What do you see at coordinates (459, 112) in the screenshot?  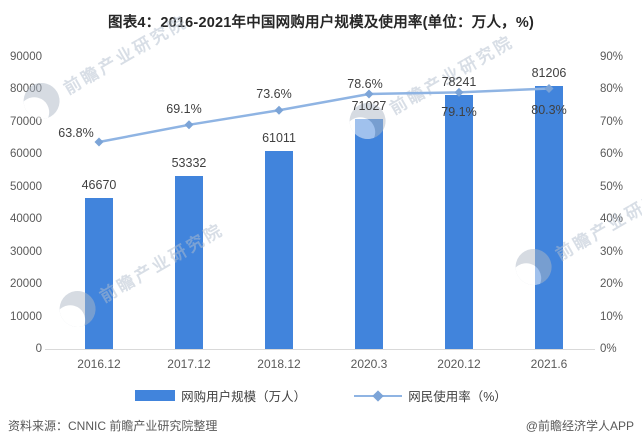 I see `line-value-label: 79.1%` at bounding box center [459, 112].